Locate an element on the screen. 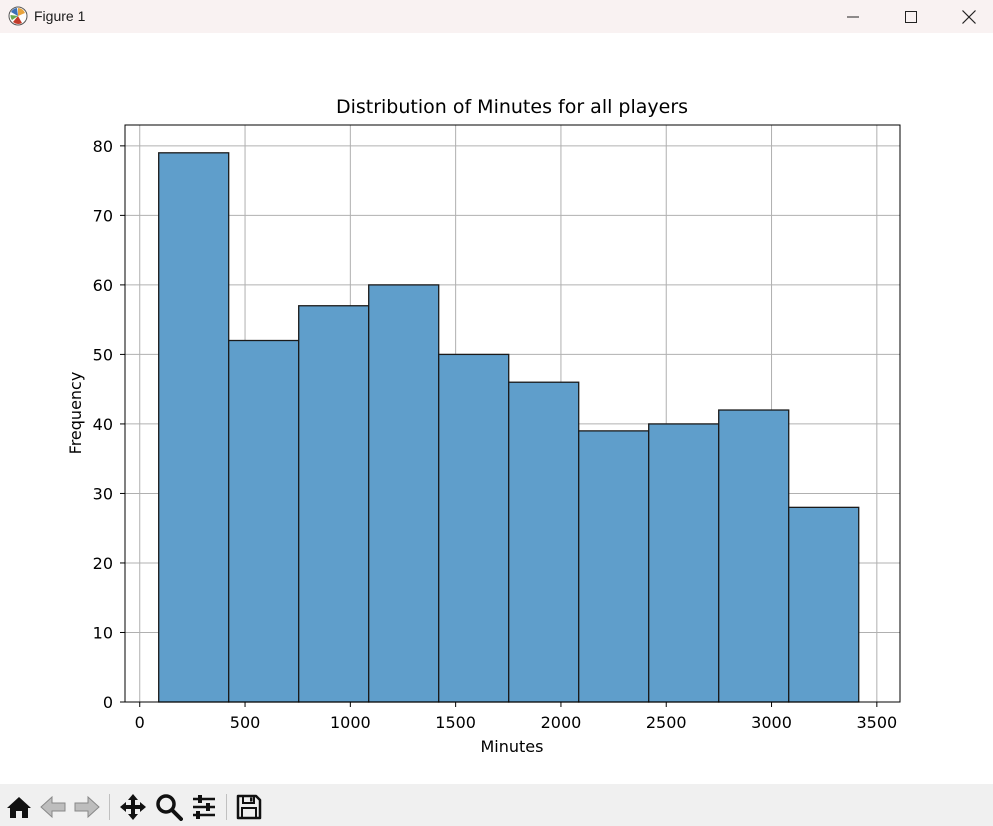 Image resolution: width=993 pixels, height=826 pixels. save-button is located at coordinates (249, 807).